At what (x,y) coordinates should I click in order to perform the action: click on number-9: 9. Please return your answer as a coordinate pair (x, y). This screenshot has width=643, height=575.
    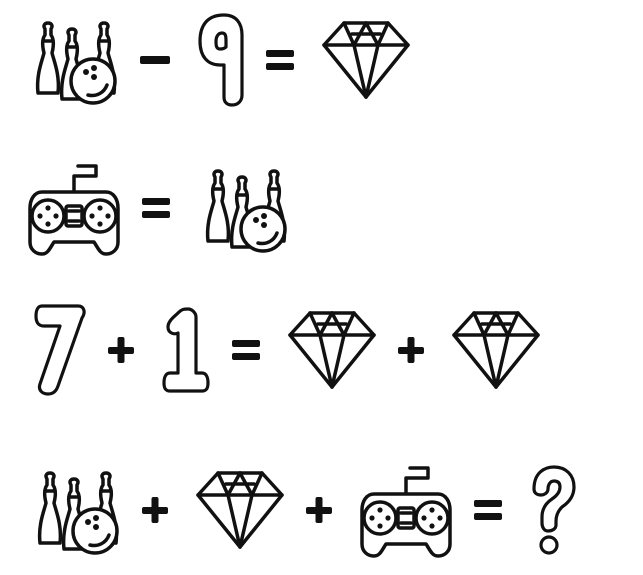
    Looking at the image, I should click on (221, 60).